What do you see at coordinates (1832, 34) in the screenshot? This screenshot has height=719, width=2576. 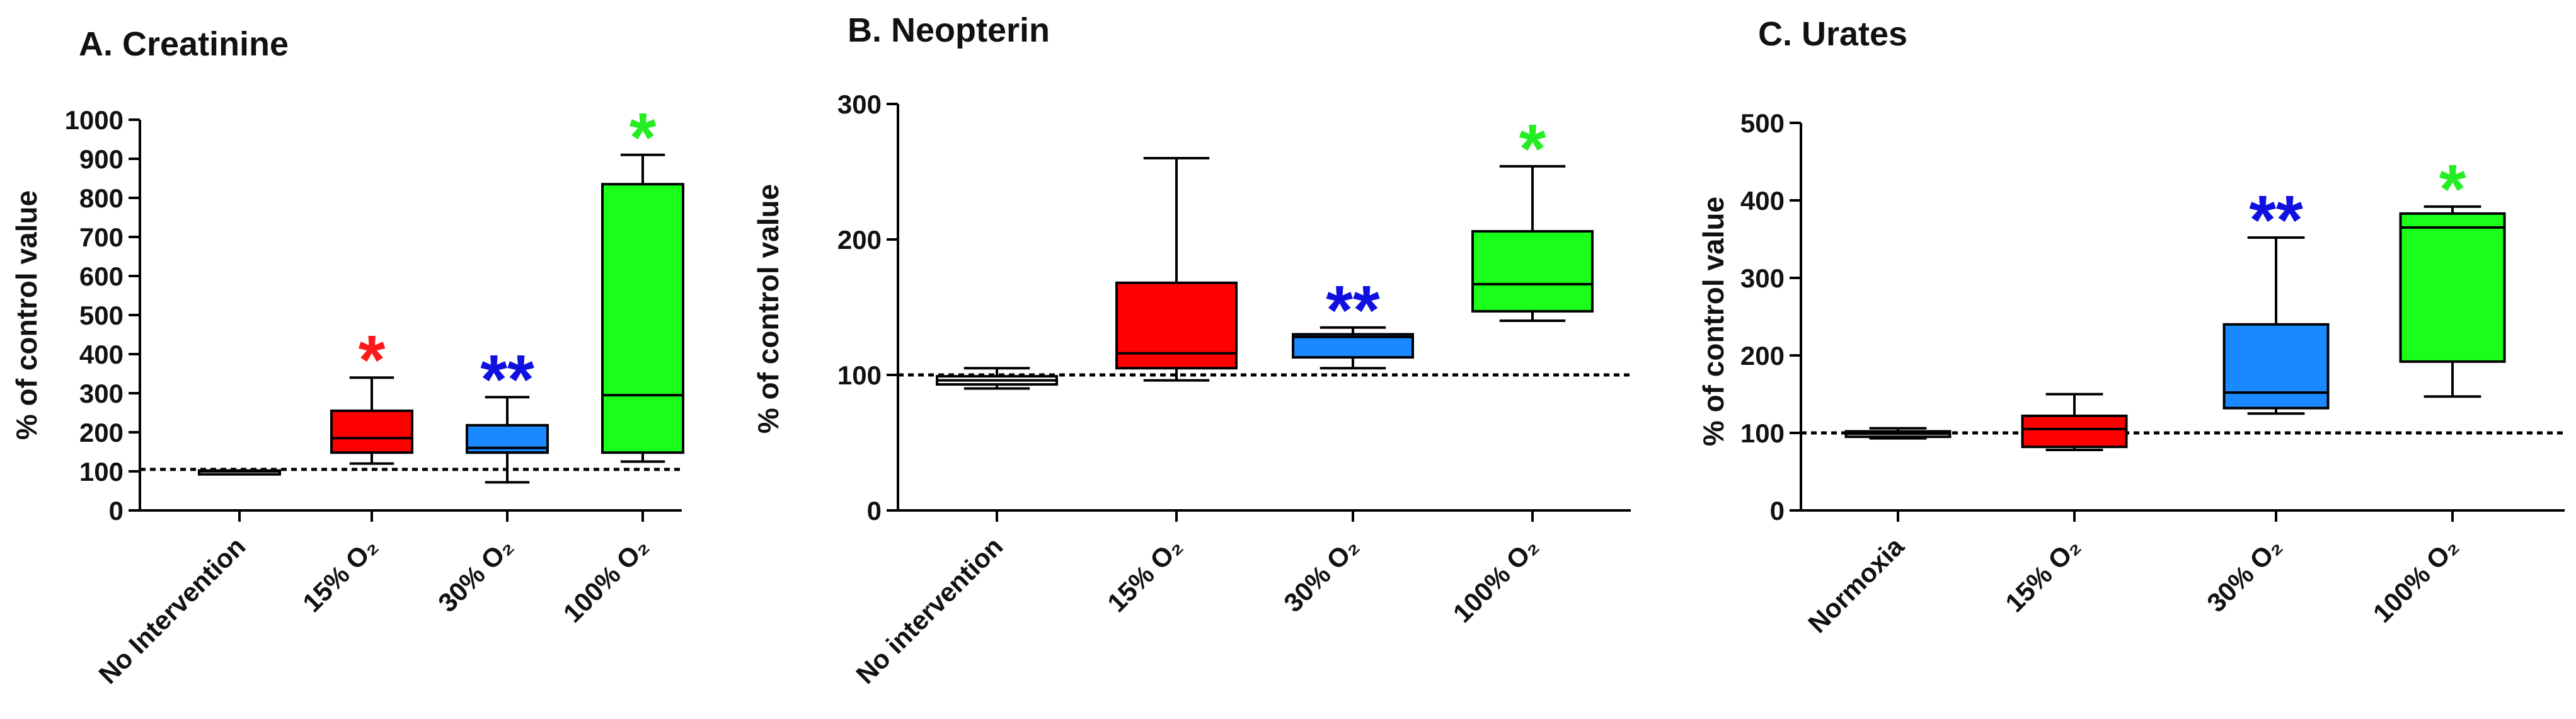 I see `panel-title: C. Urates` at bounding box center [1832, 34].